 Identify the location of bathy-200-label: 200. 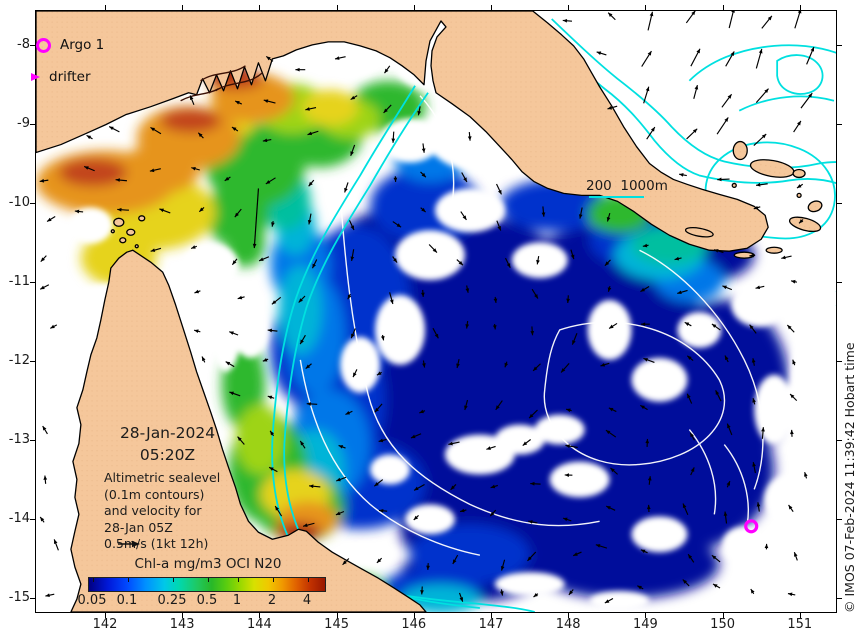
(599, 186).